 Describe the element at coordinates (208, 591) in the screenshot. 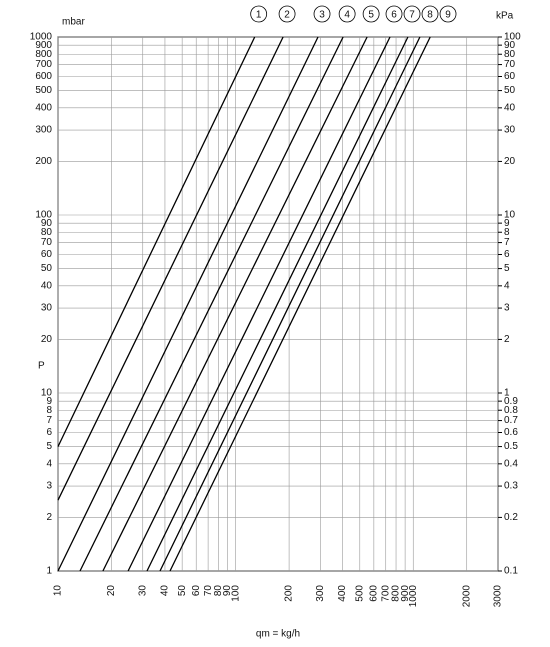

I see `x-tick-label: 70` at that location.